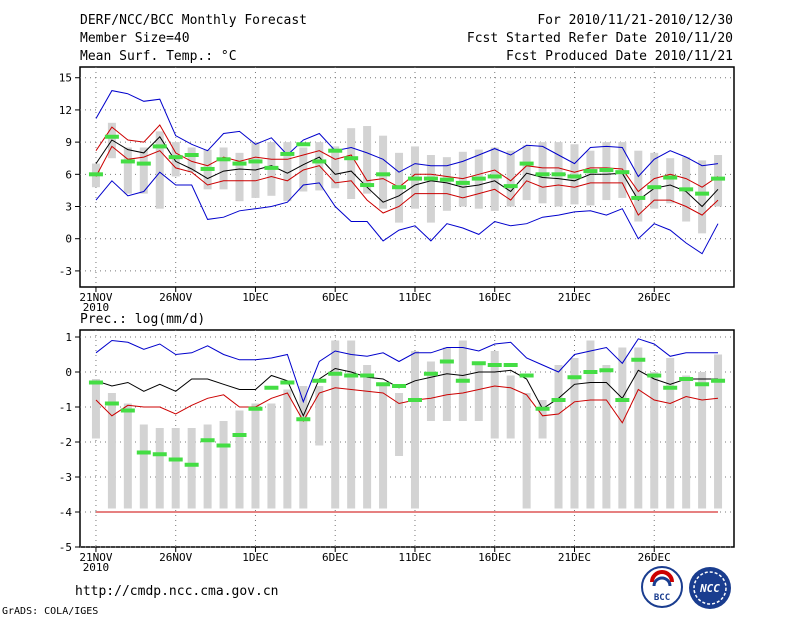 The image size is (800, 622). I want to click on temp-x-tick-label: 1DEC, so click(255, 297).